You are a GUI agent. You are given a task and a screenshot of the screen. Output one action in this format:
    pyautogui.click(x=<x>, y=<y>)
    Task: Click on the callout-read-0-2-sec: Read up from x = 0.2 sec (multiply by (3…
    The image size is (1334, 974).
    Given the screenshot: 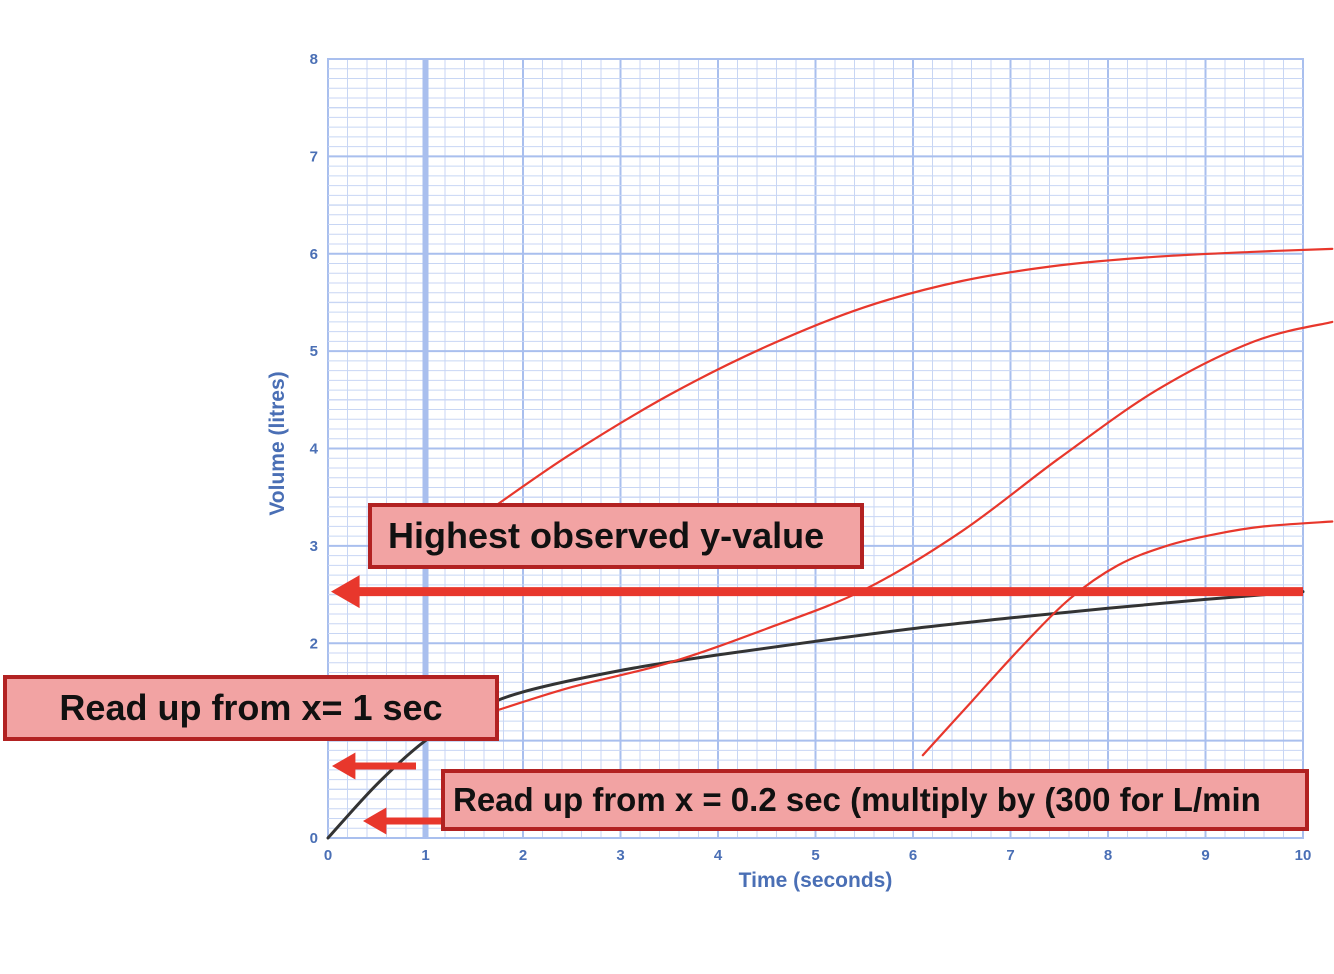 What is the action you would take?
    pyautogui.click(x=875, y=800)
    